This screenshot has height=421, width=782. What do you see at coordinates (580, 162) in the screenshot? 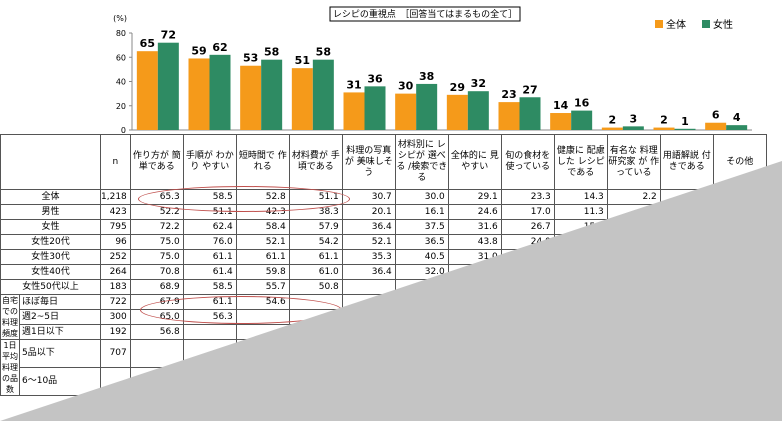
I see `header-col: 健康に 配慮した レシピ である` at bounding box center [580, 162].